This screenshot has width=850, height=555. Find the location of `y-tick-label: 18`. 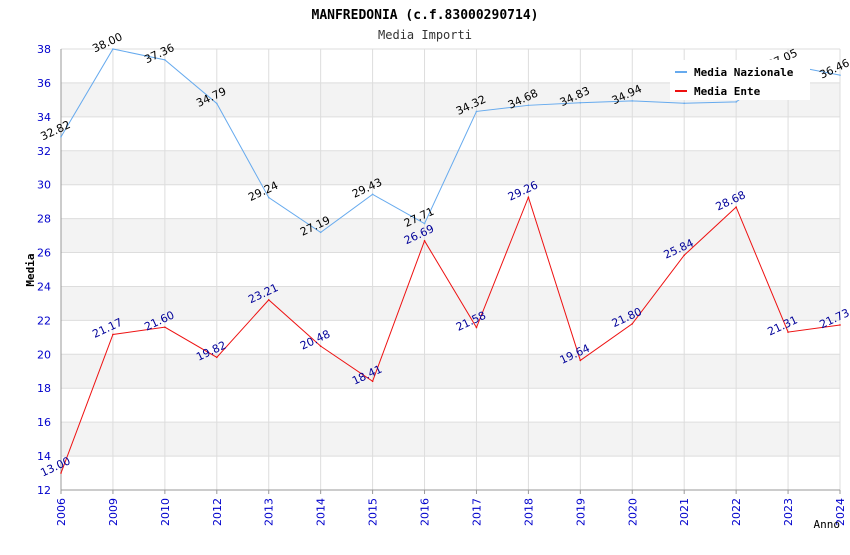

y-tick-label: 18 is located at coordinates (44, 388).